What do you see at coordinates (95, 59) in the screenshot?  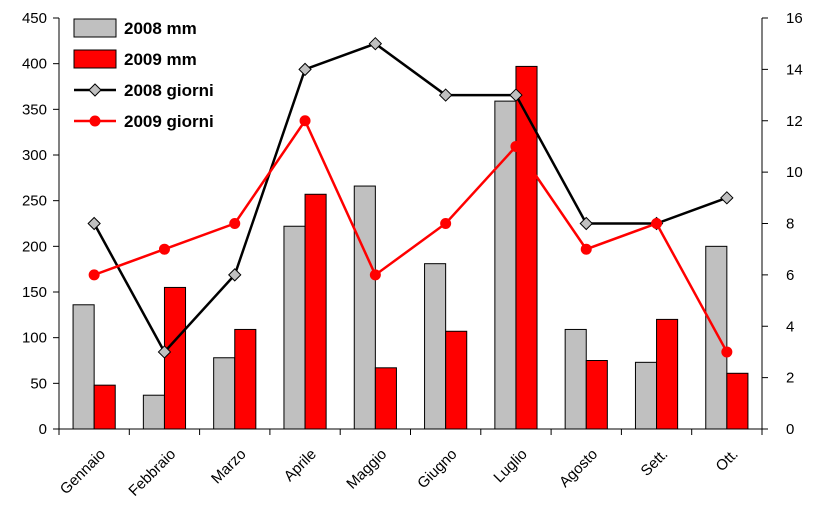 I see `legend-swatch-2009-mm` at bounding box center [95, 59].